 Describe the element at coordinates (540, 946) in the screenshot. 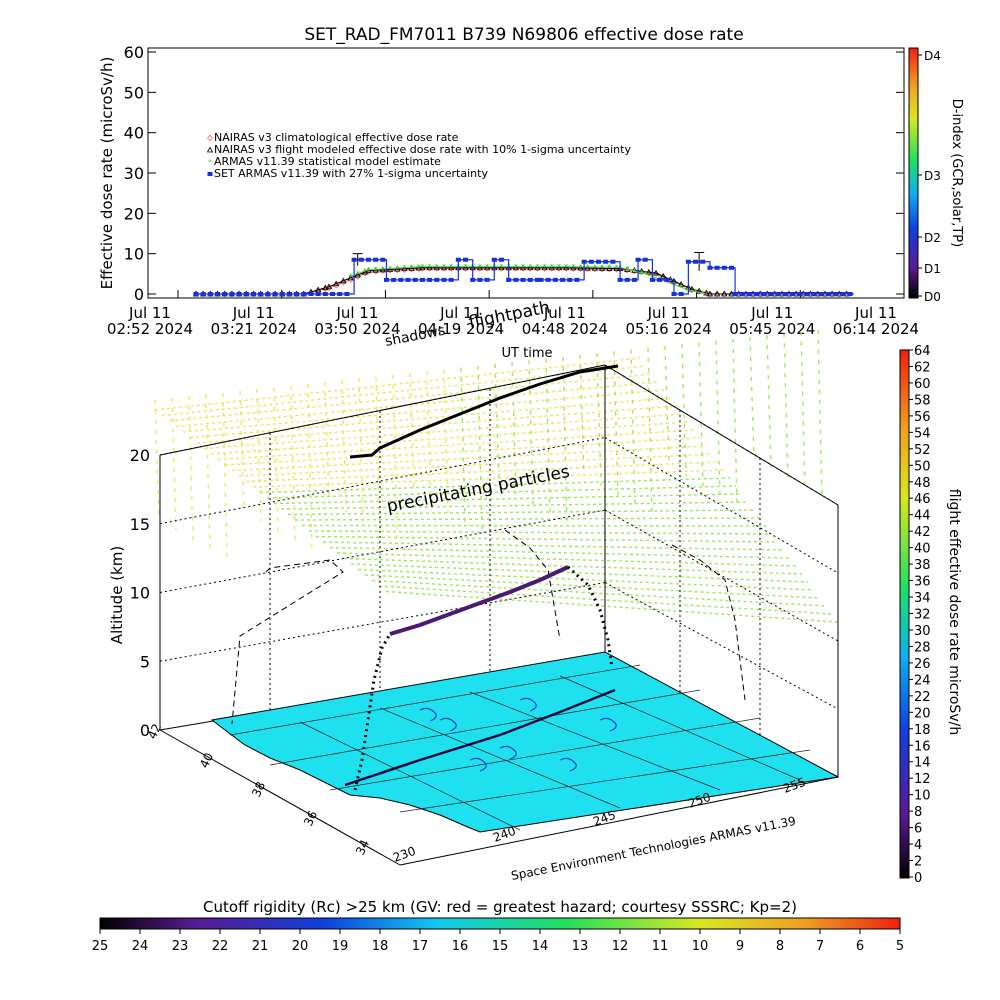

I see `rigidity-tick-label: 14` at that location.